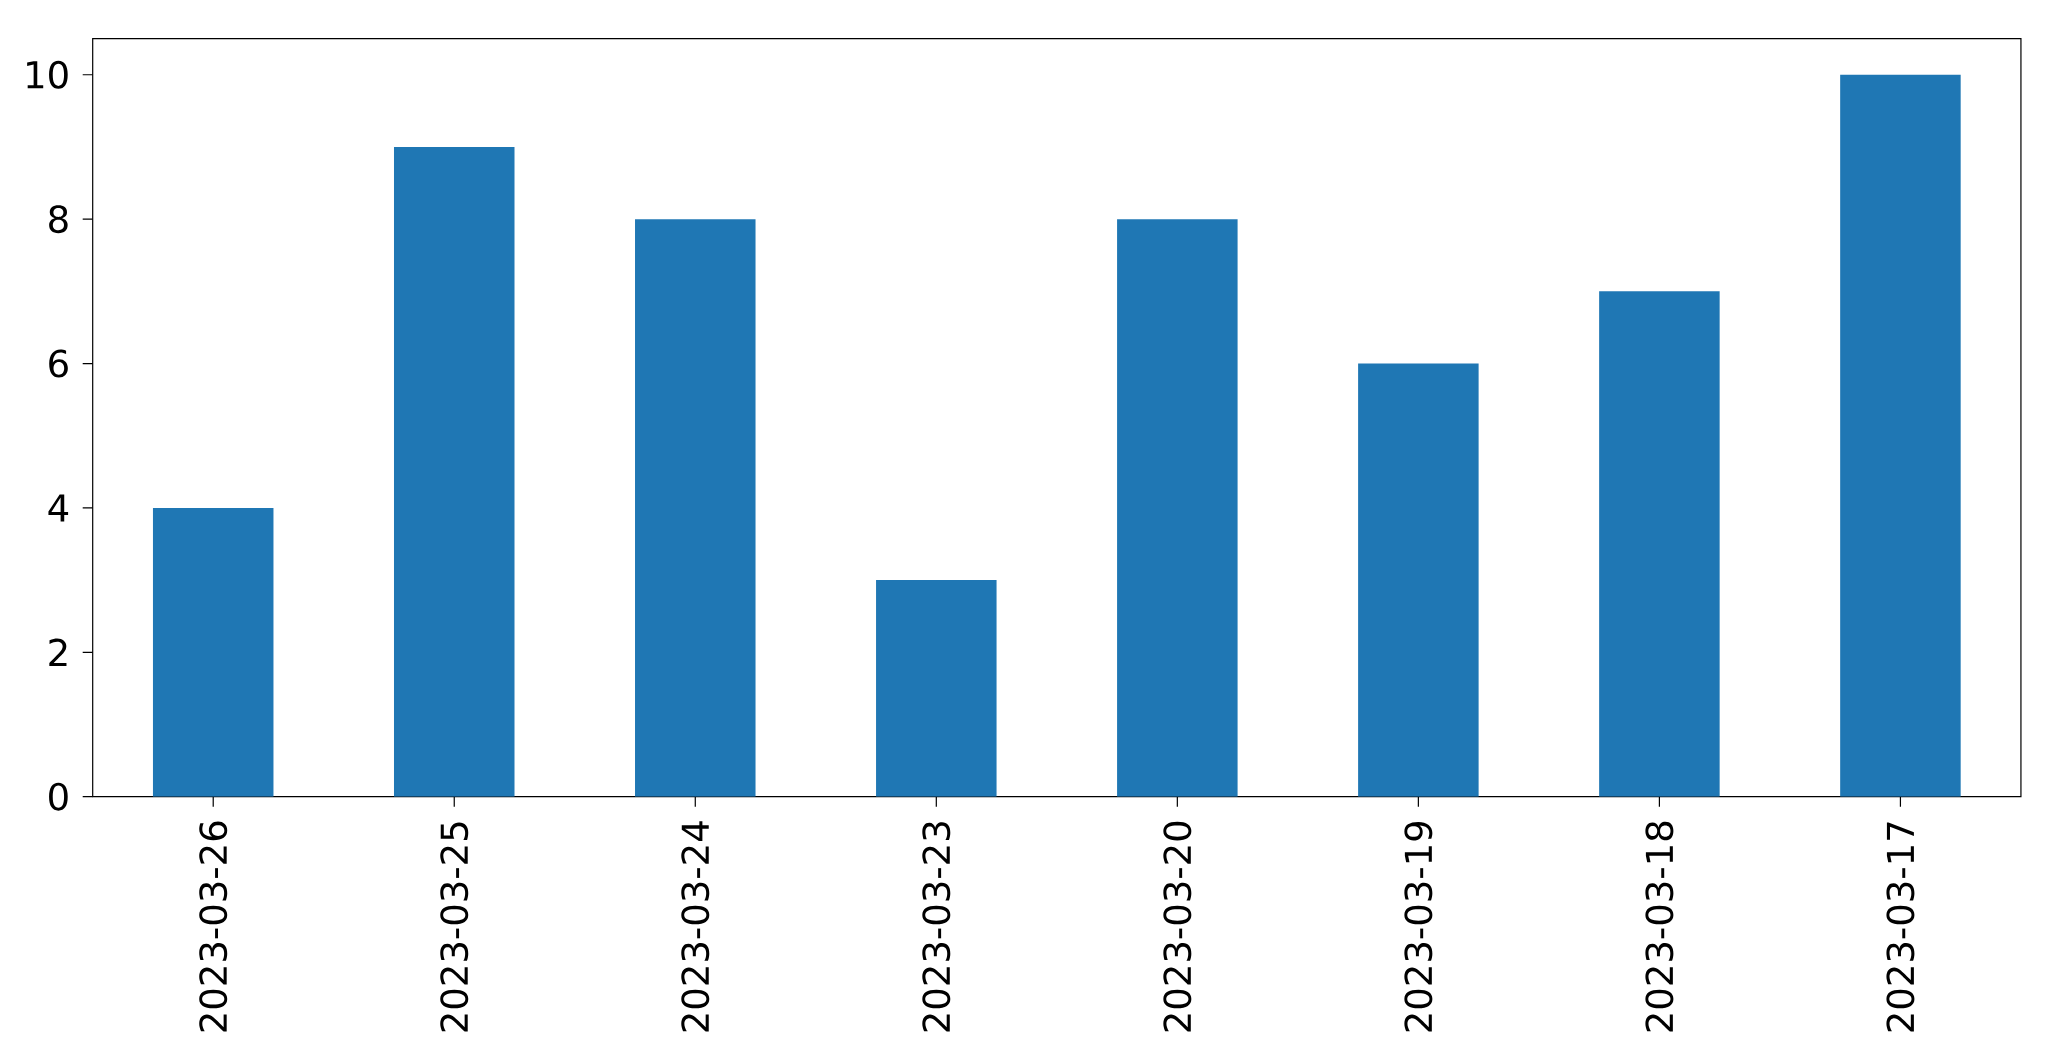  Describe the element at coordinates (454, 927) in the screenshot. I see `x-tick-label: 2023-03-25` at that location.